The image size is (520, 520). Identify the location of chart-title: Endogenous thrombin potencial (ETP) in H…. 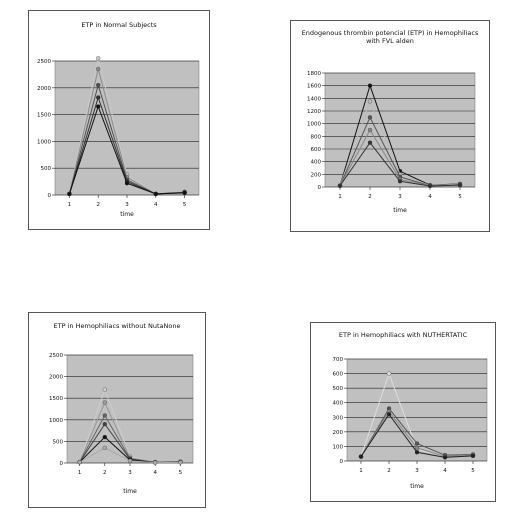
(390, 37).